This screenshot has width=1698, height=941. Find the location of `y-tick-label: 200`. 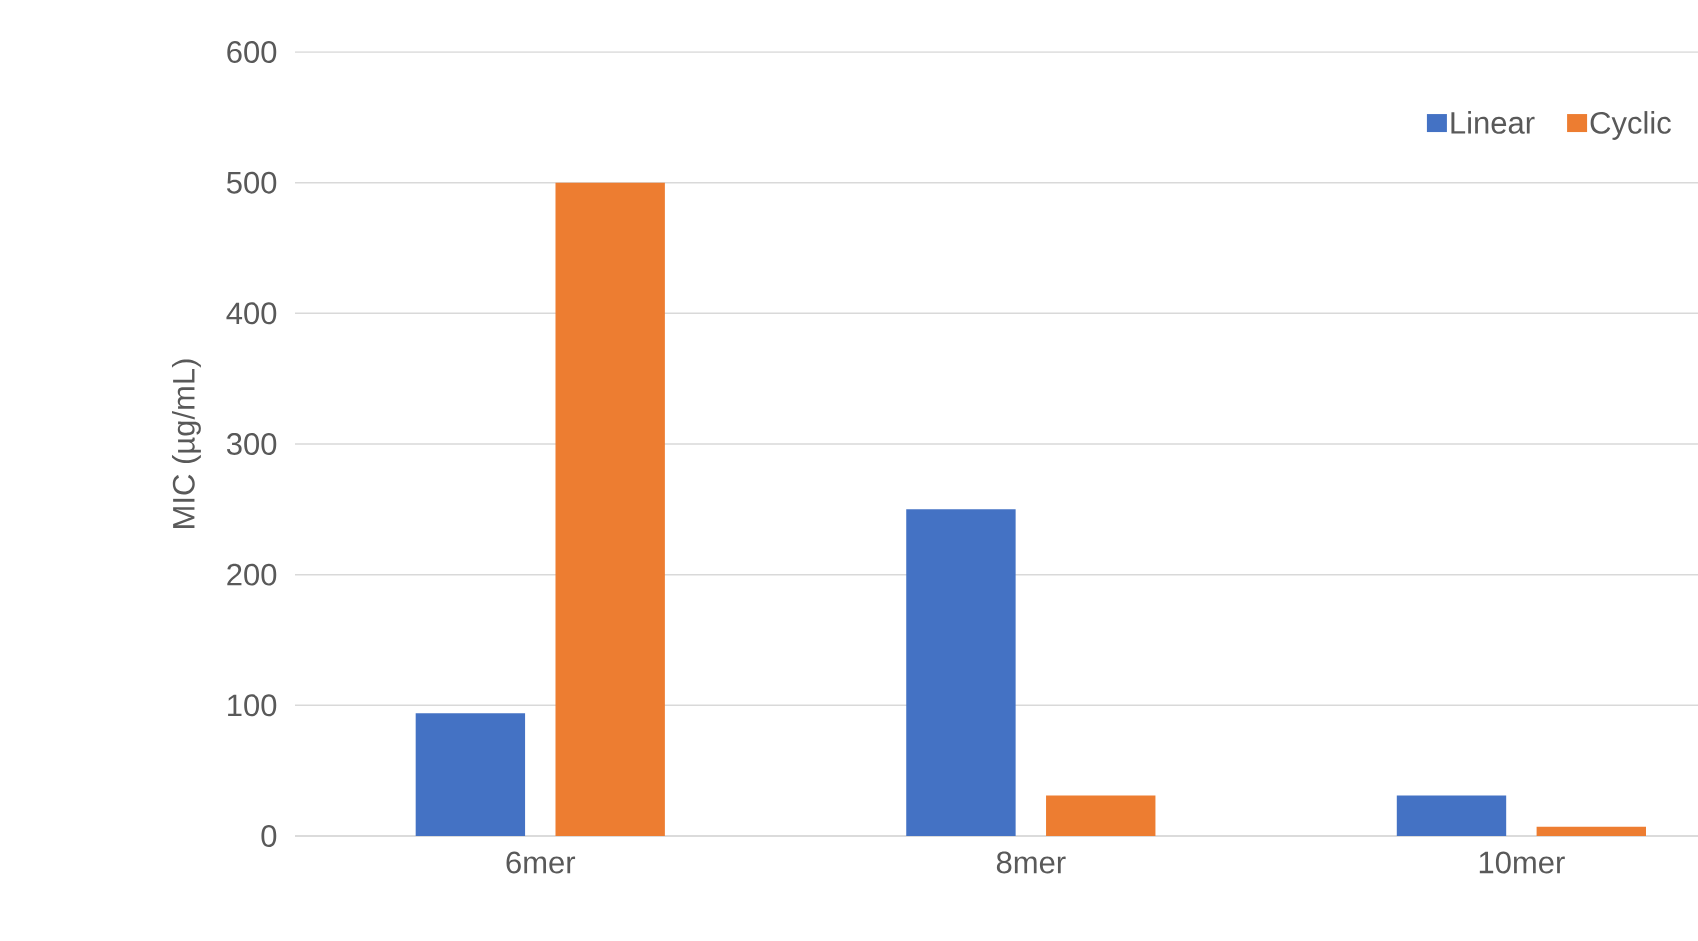

y-tick-label: 200 is located at coordinates (252, 574).